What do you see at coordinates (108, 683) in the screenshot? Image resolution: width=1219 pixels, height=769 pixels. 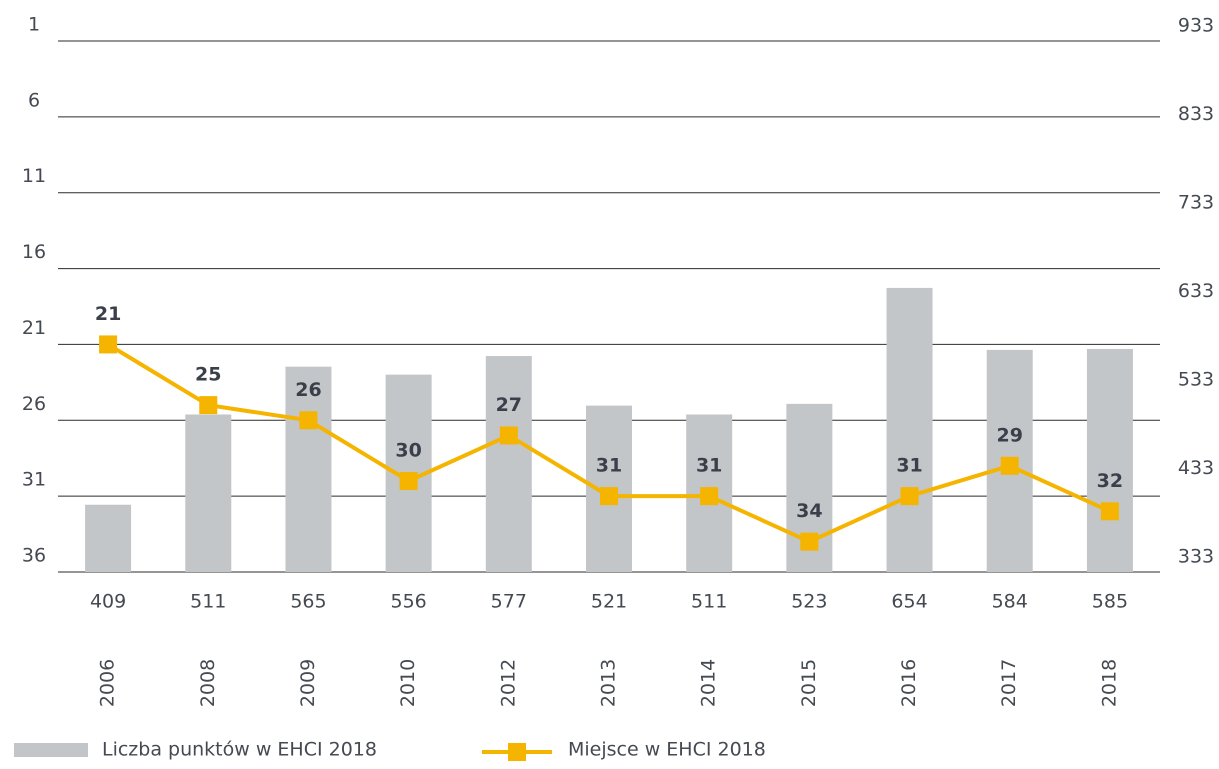 I see `x-tick-label: 2006` at bounding box center [108, 683].